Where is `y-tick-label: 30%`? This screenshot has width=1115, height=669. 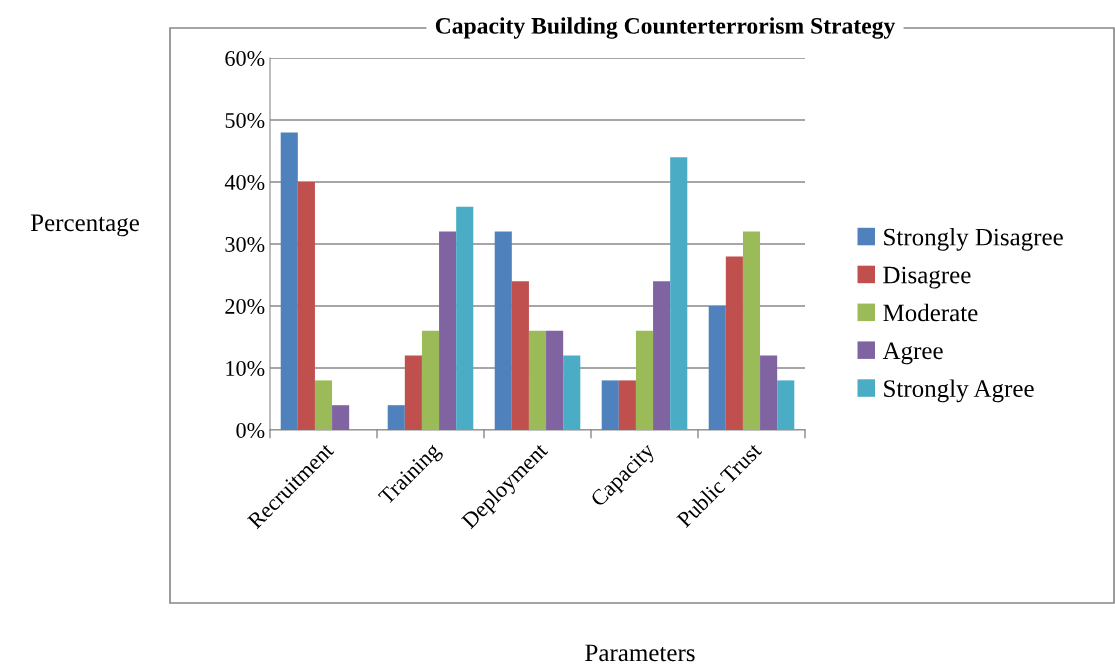 y-tick-label: 30% is located at coordinates (245, 244).